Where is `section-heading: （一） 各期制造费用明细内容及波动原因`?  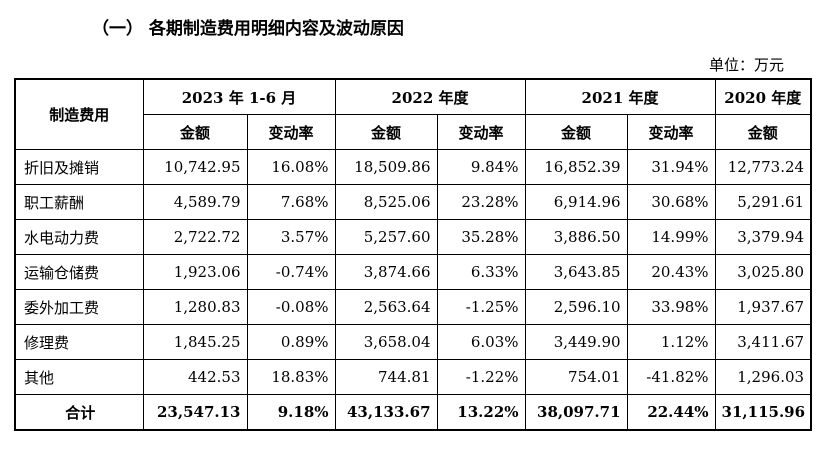 section-heading: （一） 各期制造费用明细内容及波动原因 is located at coordinates (248, 29).